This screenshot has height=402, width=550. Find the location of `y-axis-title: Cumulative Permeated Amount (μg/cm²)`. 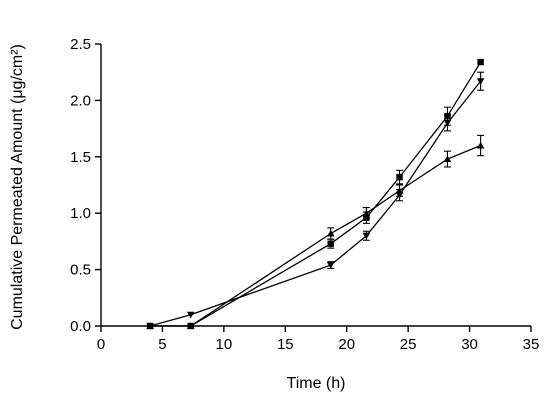

y-axis-title: Cumulative Permeated Amount (μg/cm²) is located at coordinates (17, 187).